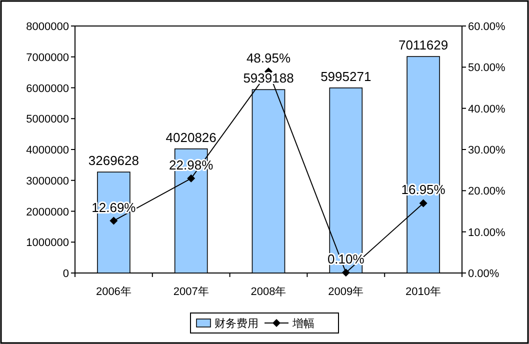  What do you see at coordinates (346, 76) in the screenshot?
I see `data-label: 5995271` at bounding box center [346, 76].